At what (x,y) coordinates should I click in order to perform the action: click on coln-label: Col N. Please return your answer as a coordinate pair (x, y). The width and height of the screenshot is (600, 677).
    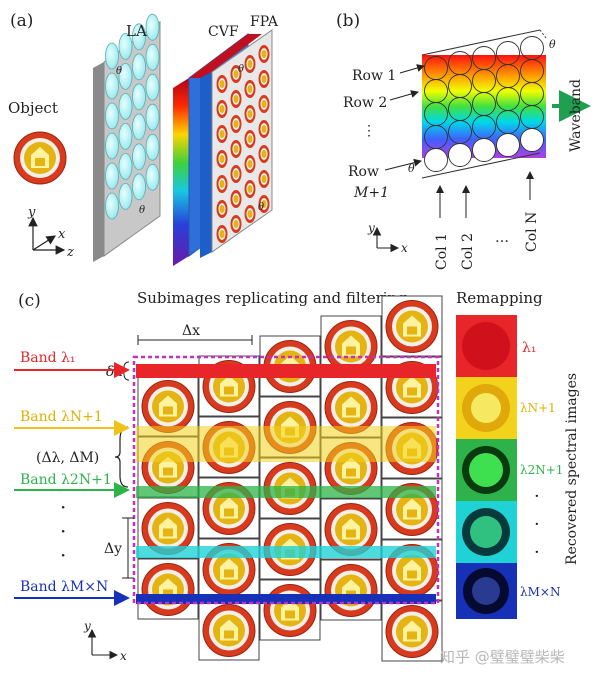
    Looking at the image, I should click on (532, 232).